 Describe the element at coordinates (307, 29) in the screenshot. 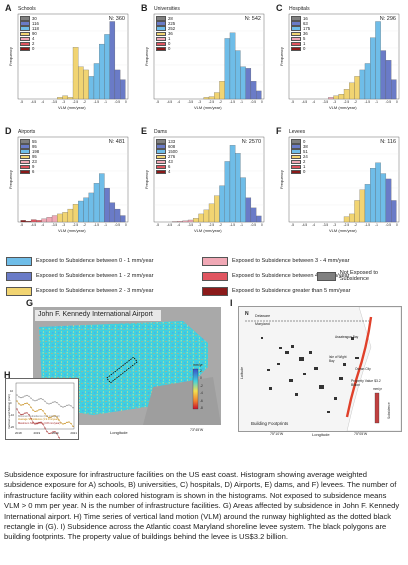

I see `count-value: 175` at that location.